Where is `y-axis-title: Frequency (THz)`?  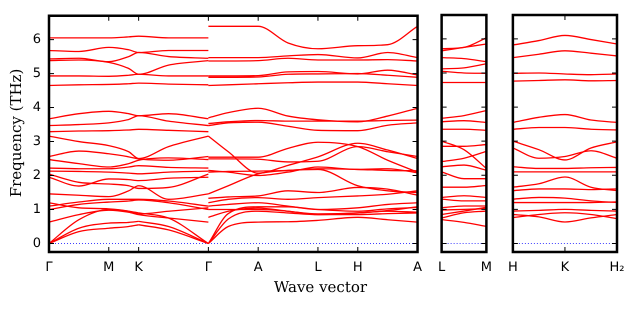 y-axis-title: Frequency (THz) is located at coordinates (16, 134).